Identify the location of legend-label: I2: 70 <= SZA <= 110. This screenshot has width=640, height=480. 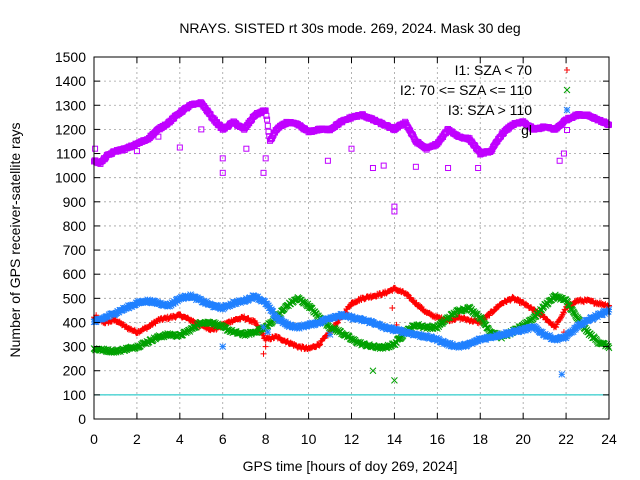
(466, 90).